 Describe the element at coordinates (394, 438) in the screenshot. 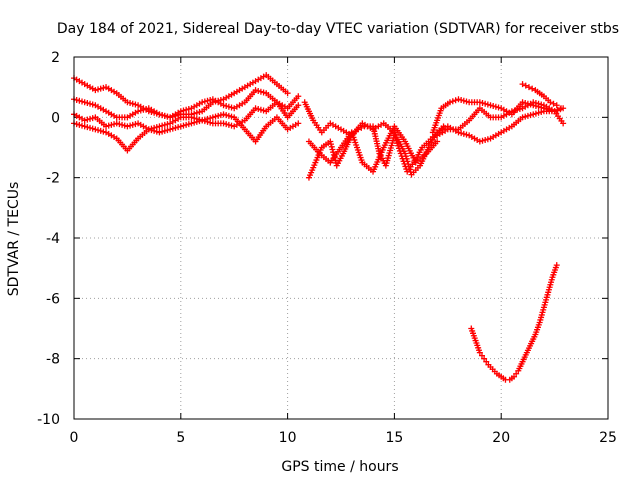

I see `x-tick-label: 15` at that location.